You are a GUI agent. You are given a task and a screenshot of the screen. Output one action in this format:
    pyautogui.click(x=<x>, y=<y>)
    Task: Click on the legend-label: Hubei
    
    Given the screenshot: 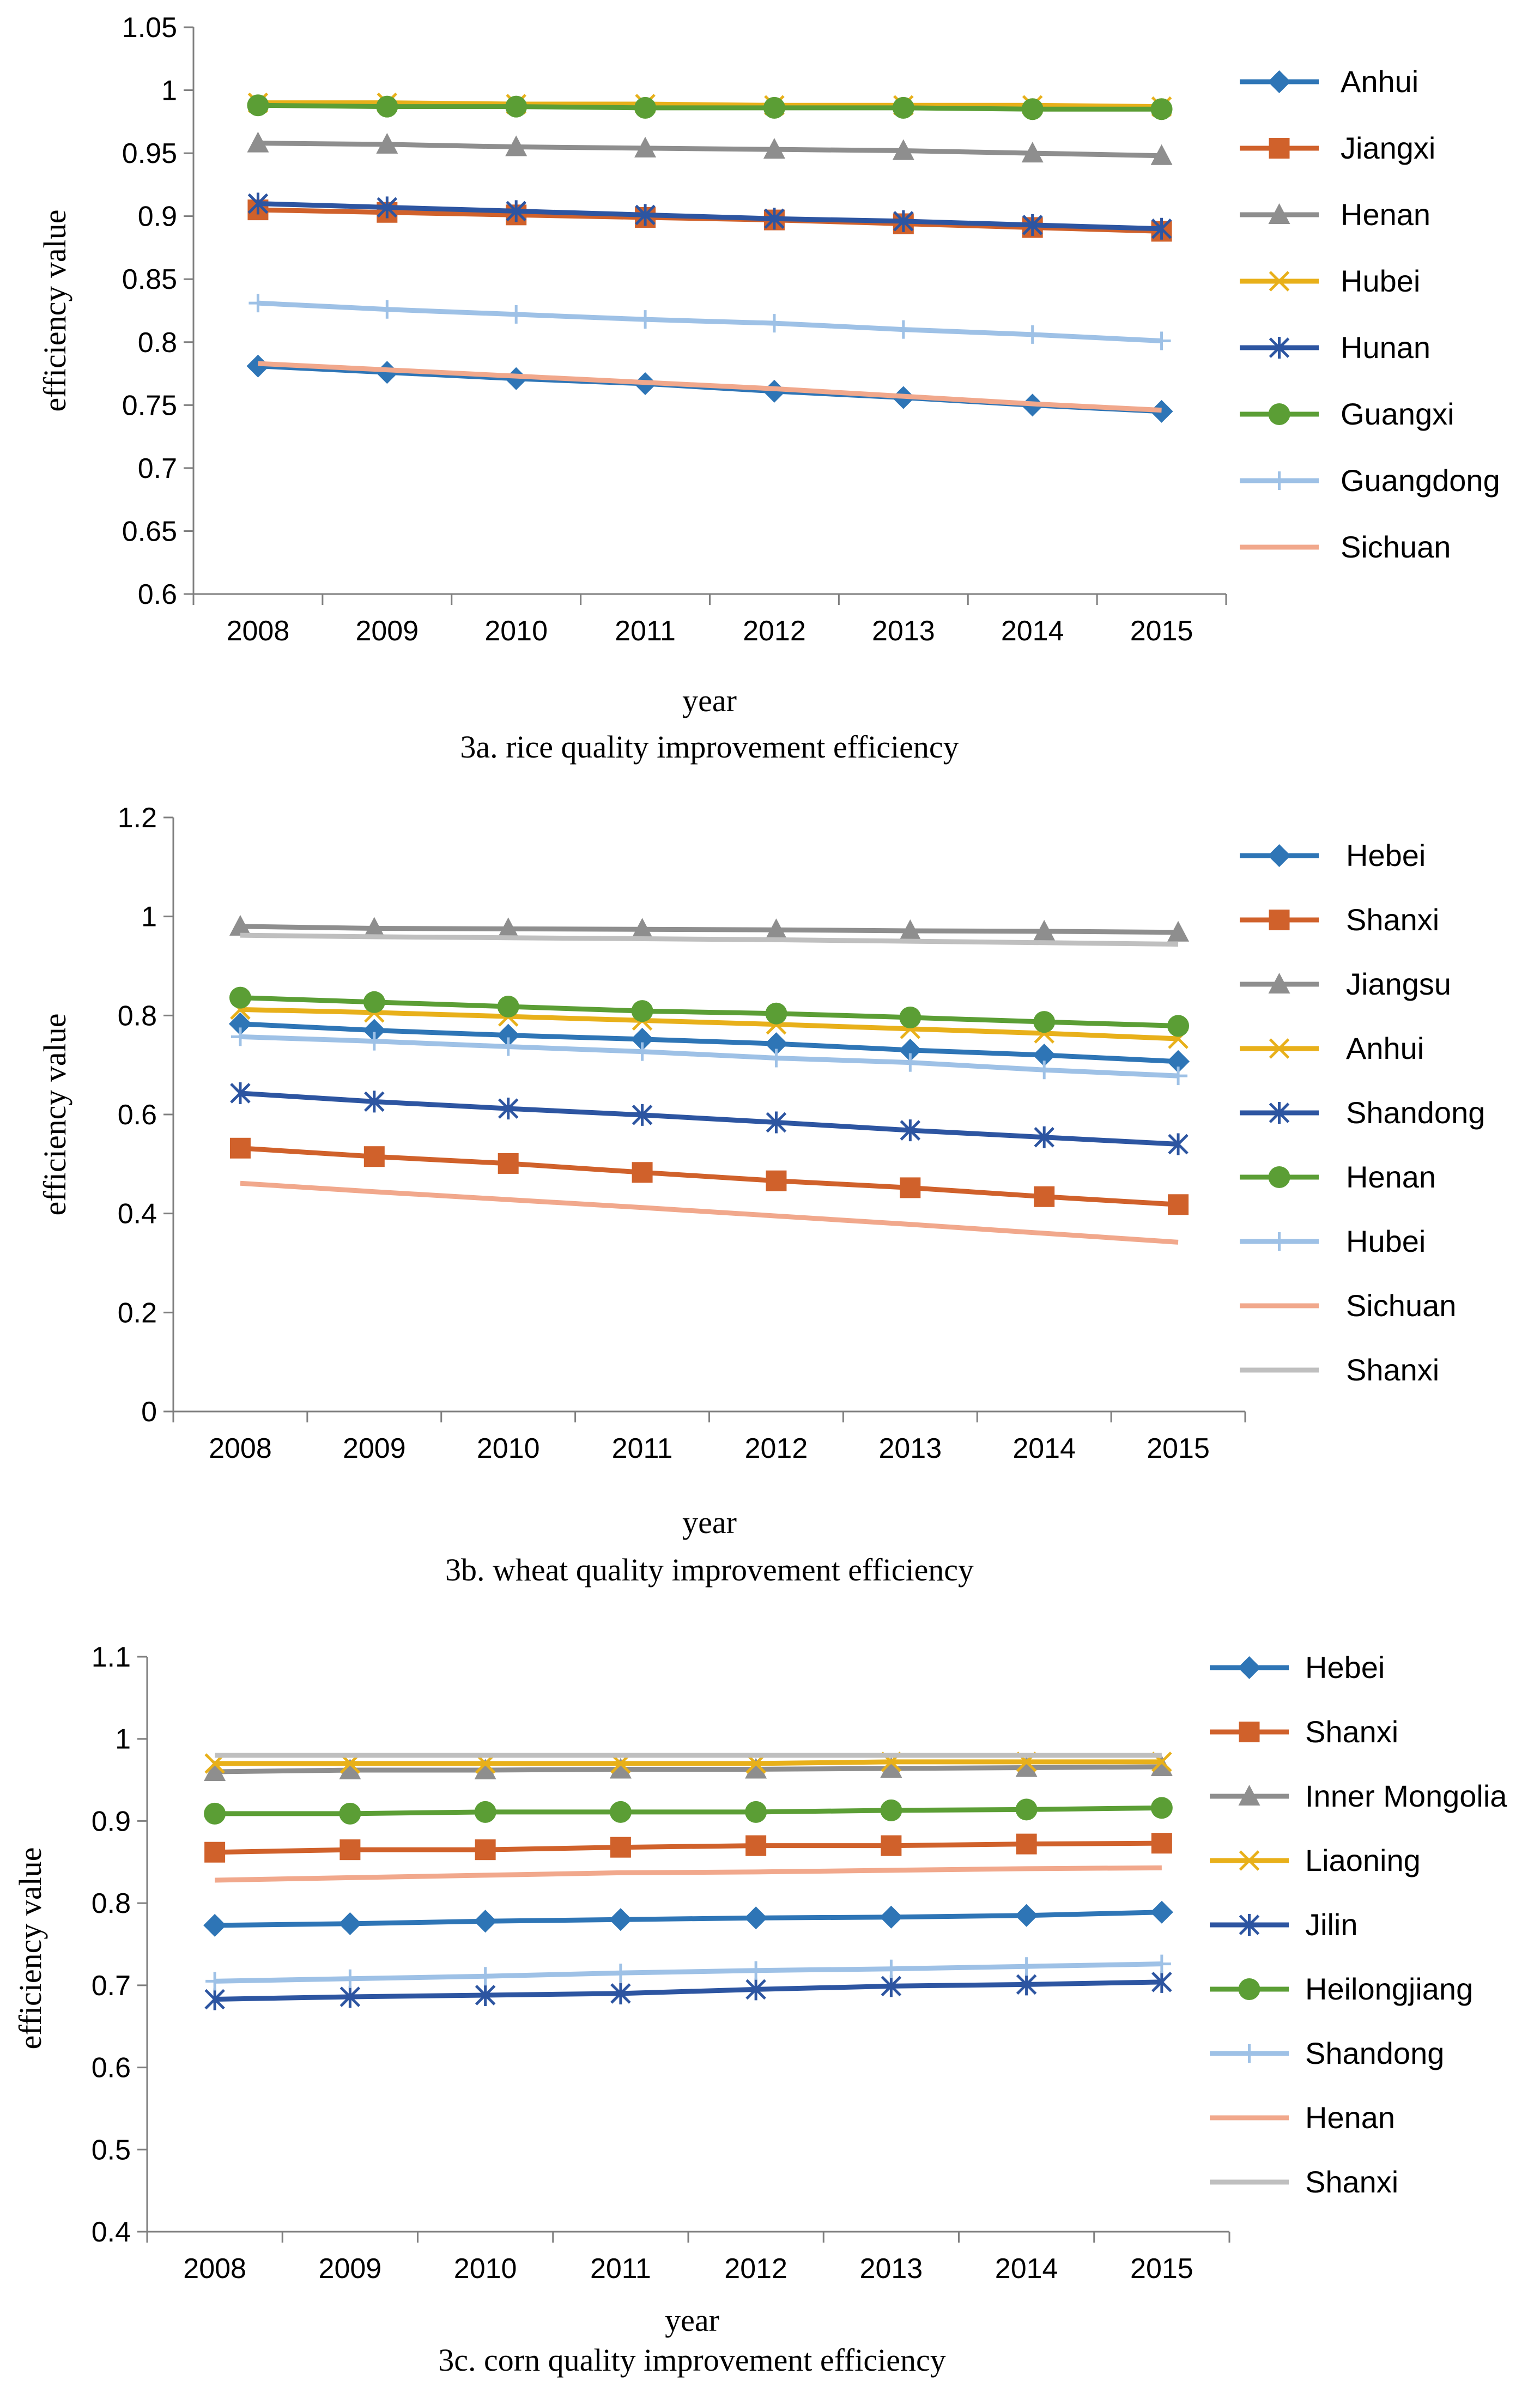 What is the action you would take?
    pyautogui.click(x=1380, y=281)
    